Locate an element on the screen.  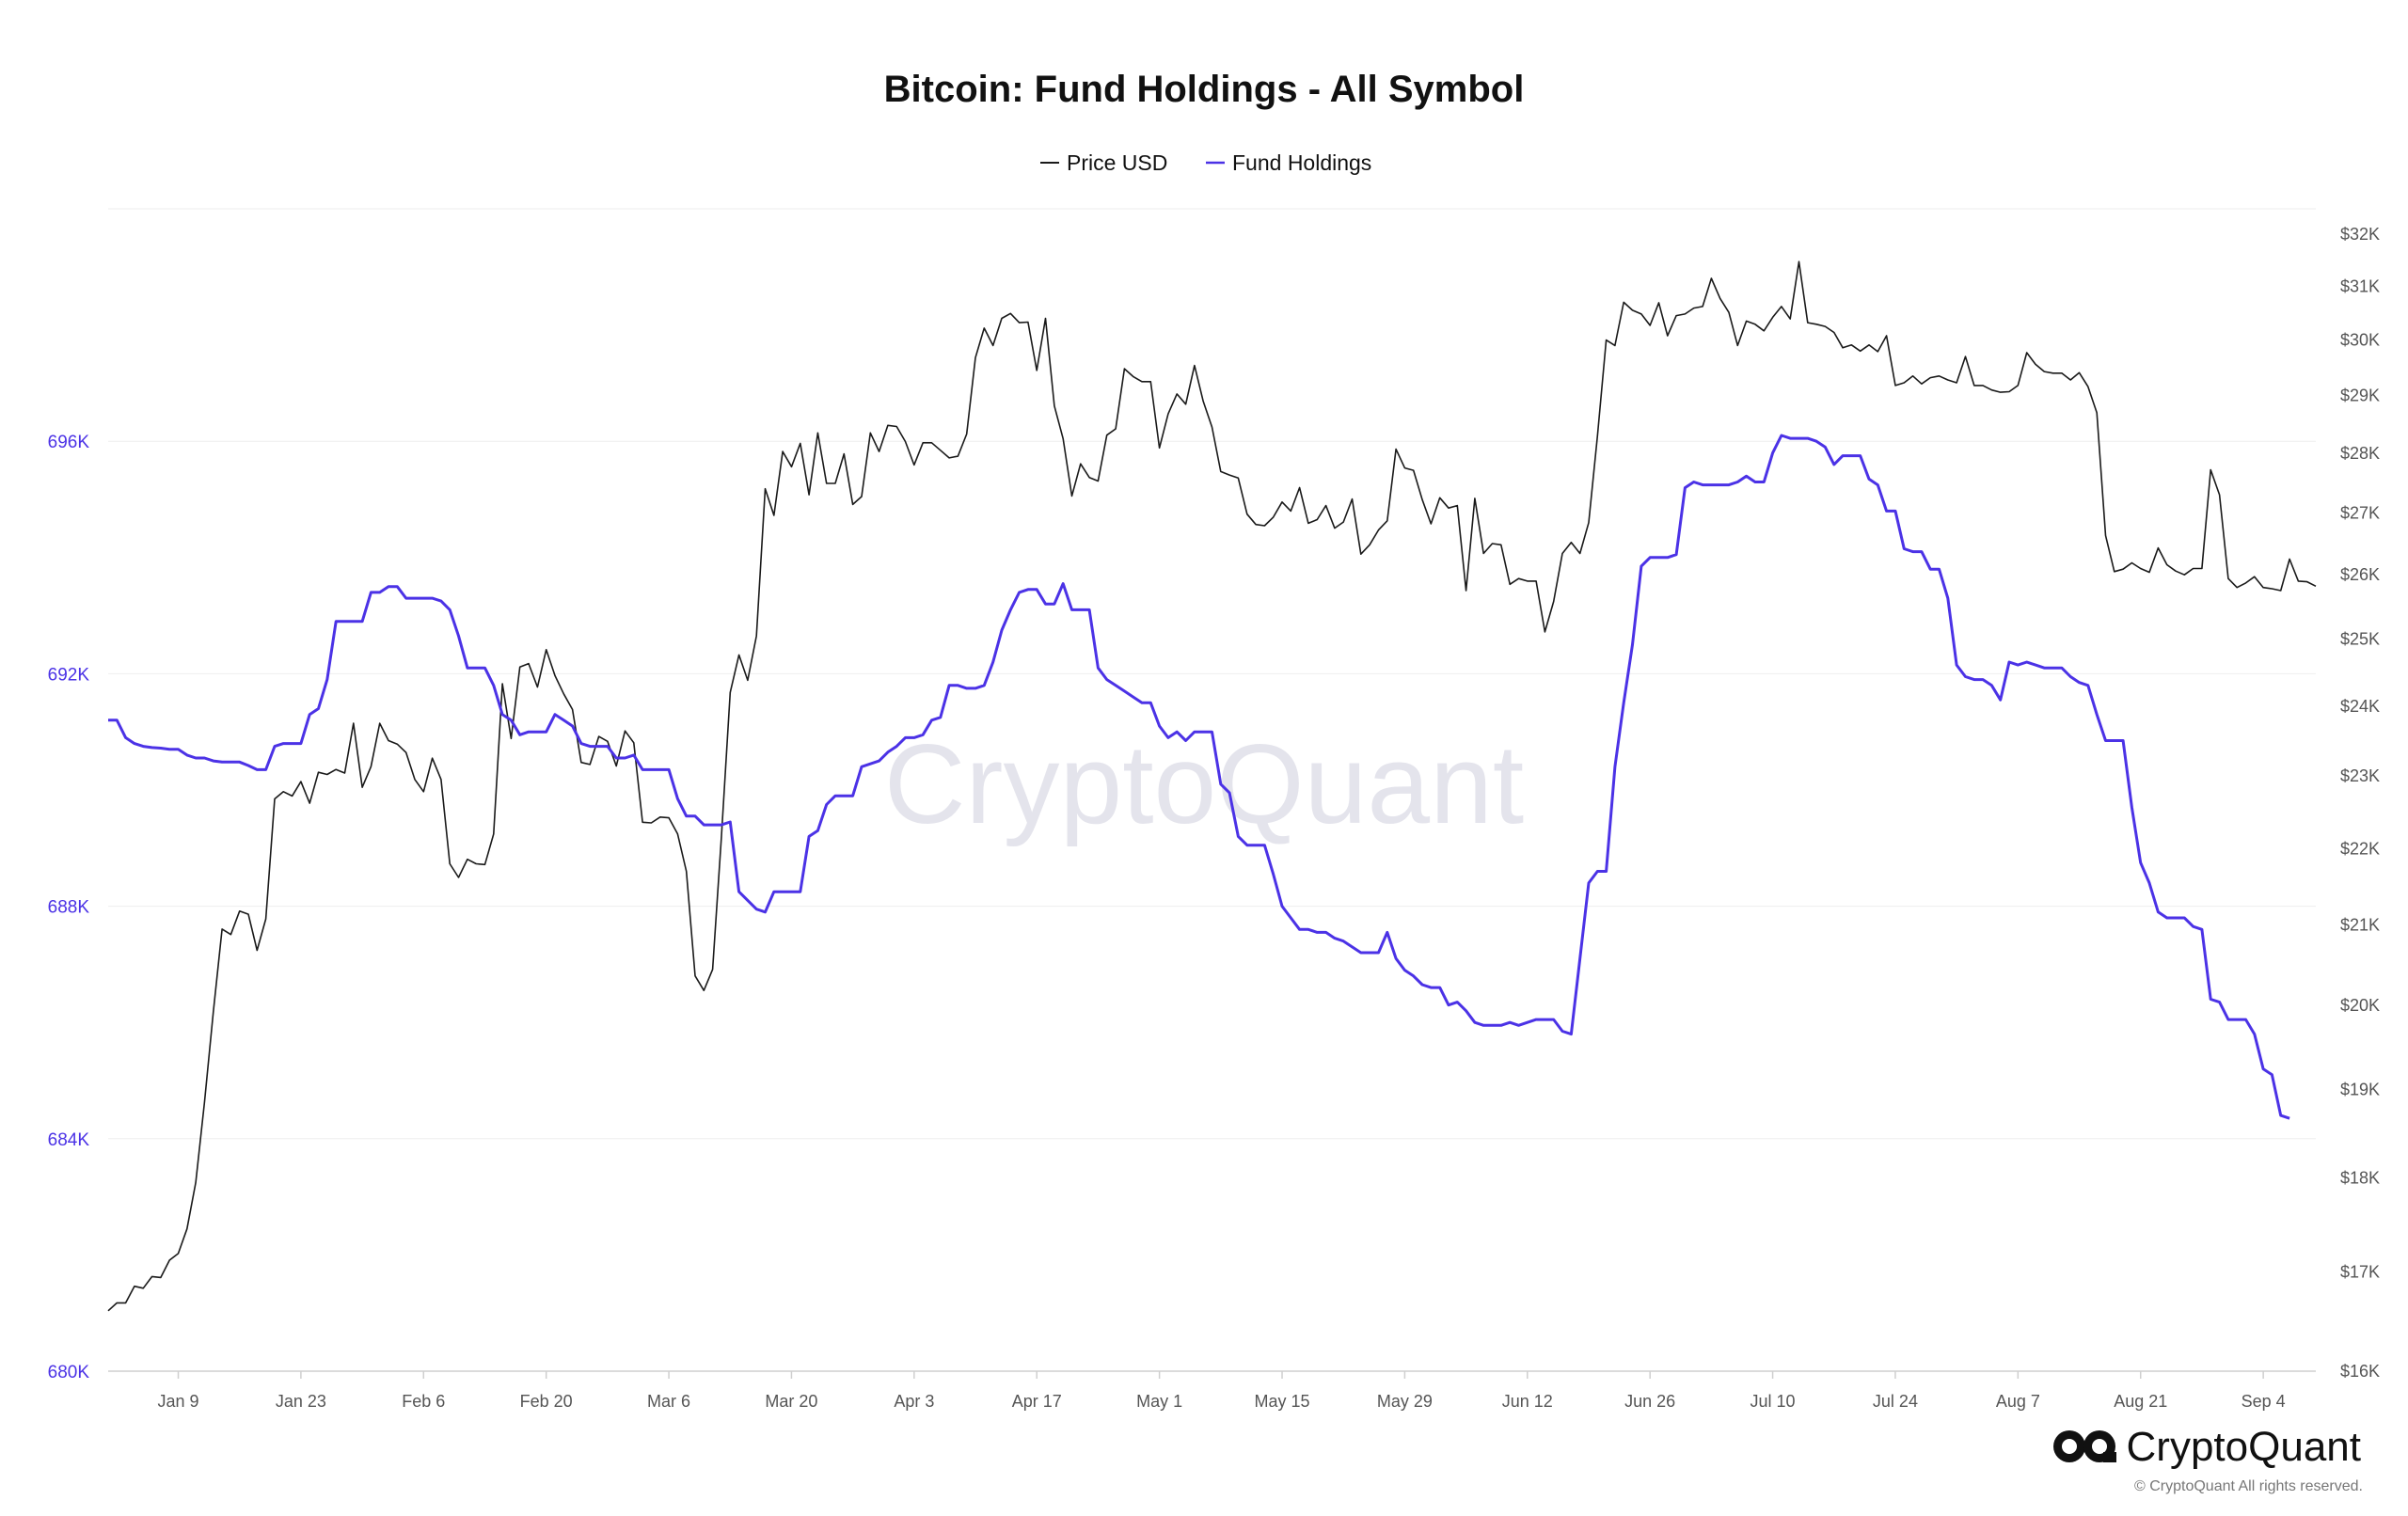
x-tick-label: May 1 is located at coordinates (1159, 1401).